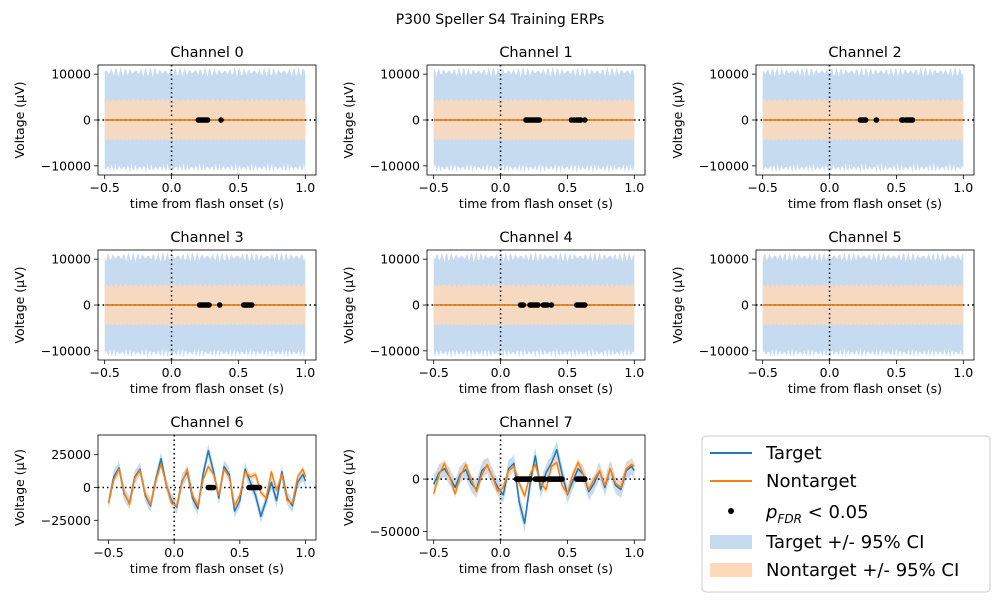 The width and height of the screenshot is (1000, 600). I want to click on legend-sig-label: pFDR < 0.05, so click(817, 514).